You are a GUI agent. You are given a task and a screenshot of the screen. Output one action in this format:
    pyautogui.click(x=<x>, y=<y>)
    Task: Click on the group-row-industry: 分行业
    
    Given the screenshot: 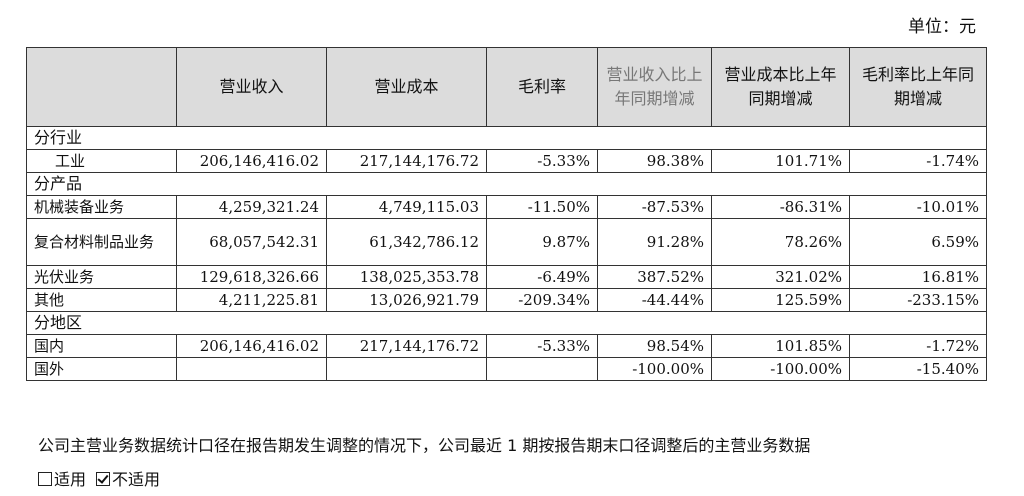 What is the action you would take?
    pyautogui.click(x=506, y=138)
    